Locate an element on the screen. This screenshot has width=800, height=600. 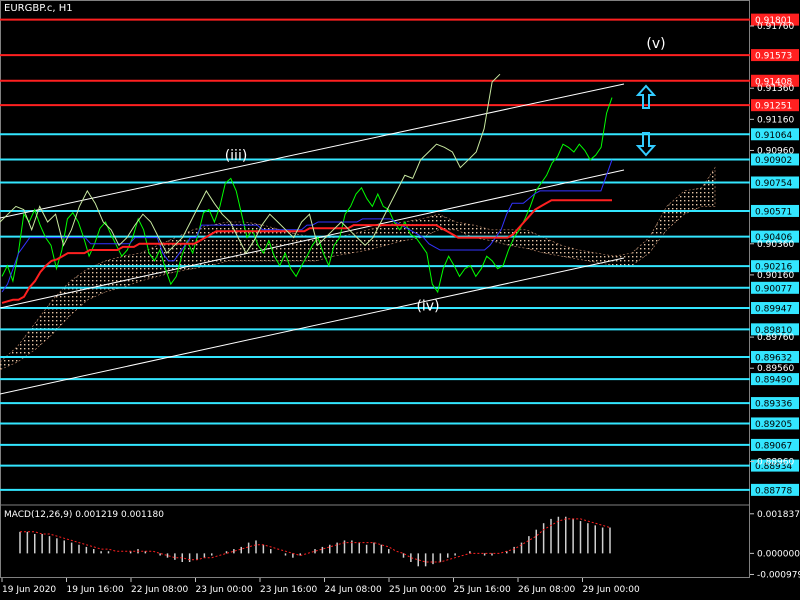
support-level-label: 0.89810 is located at coordinates (773, 331).